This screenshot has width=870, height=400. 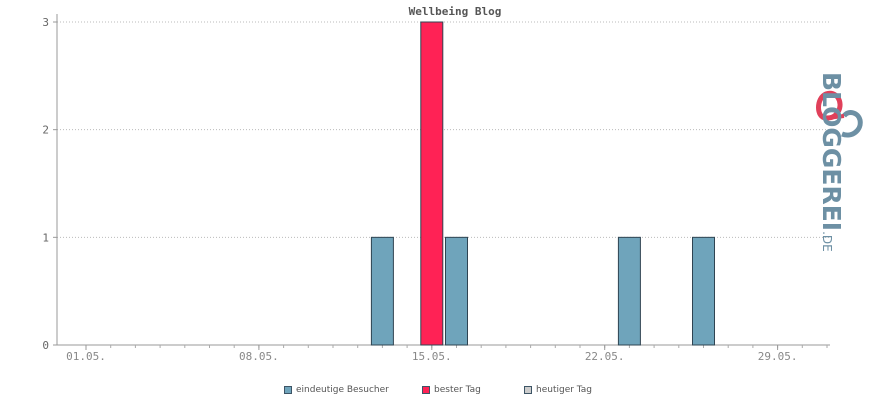 I want to click on x-tick-label: 15.05., so click(x=432, y=356).